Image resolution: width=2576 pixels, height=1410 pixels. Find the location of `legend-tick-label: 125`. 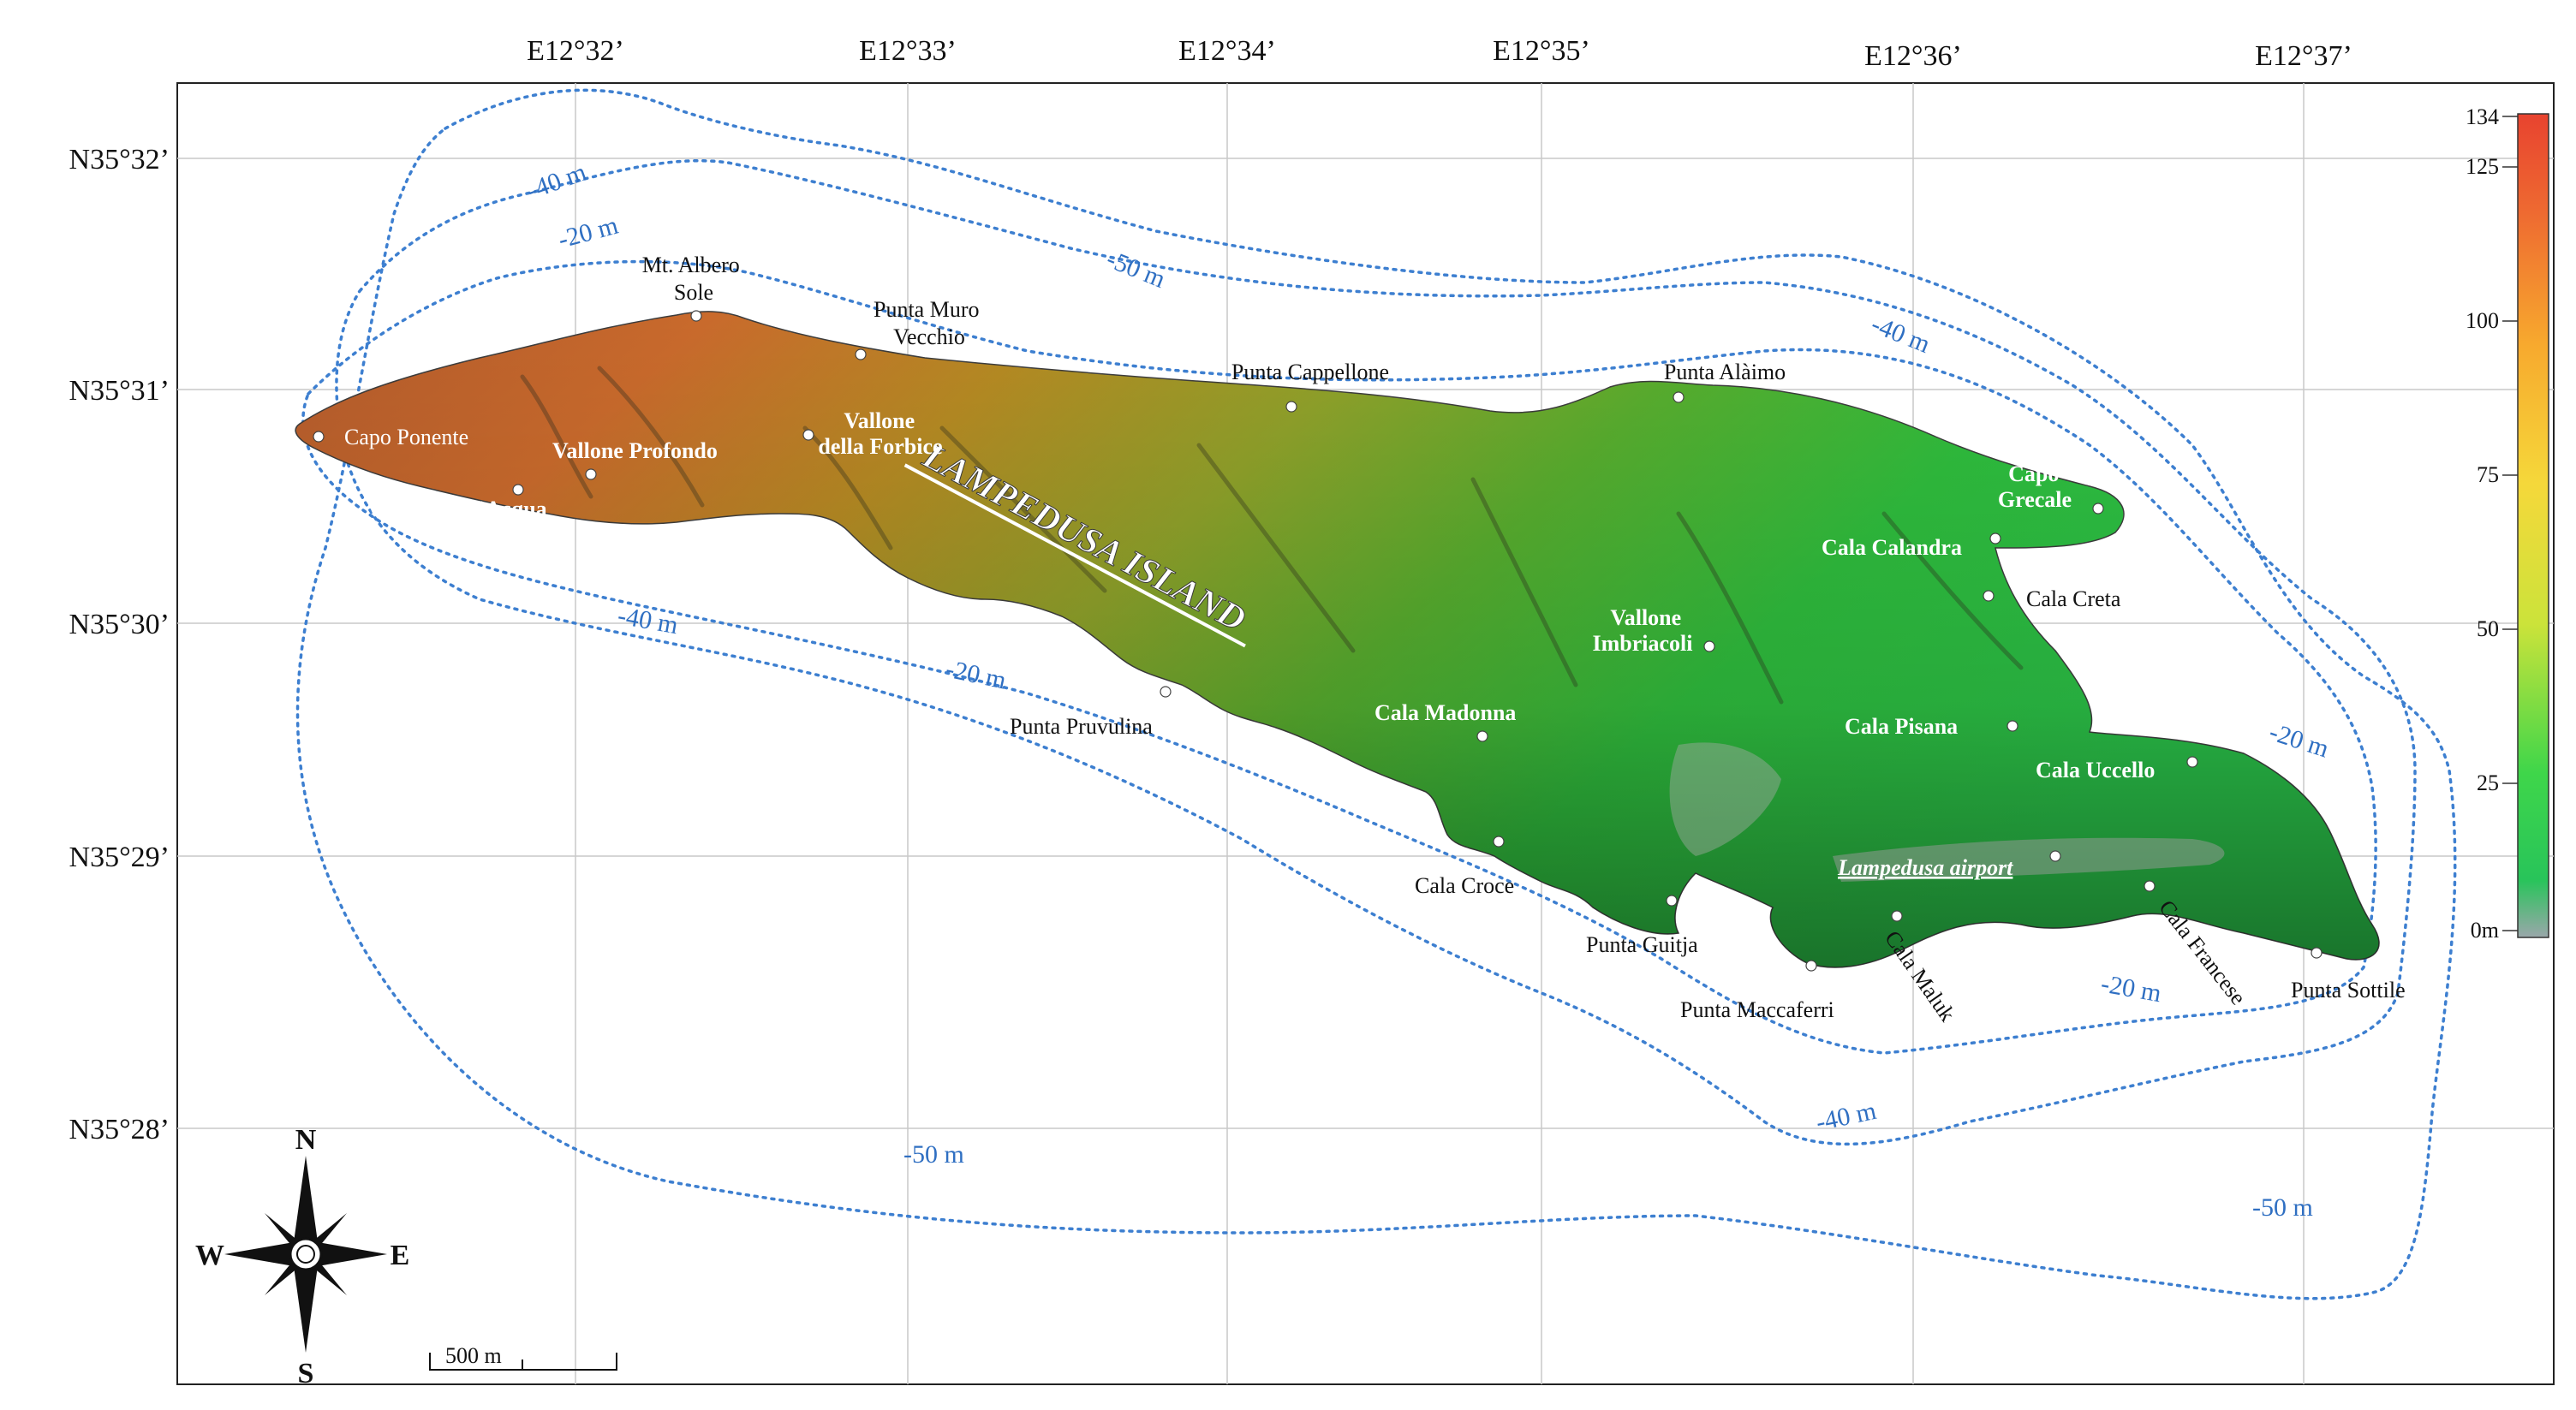

legend-tick-label: 125 is located at coordinates (2482, 166).